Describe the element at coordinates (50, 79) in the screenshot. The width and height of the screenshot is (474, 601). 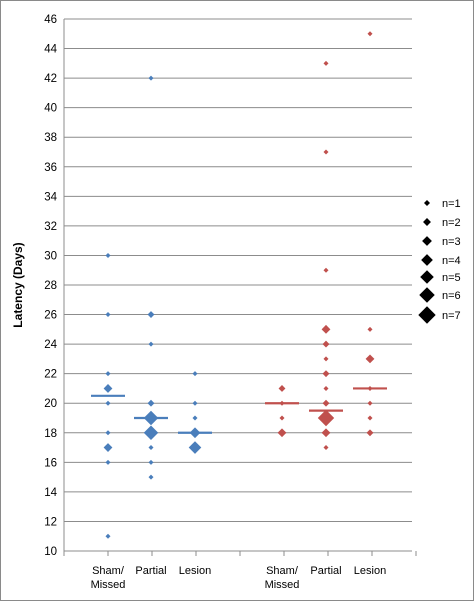
I see `y-tick-label: 42` at that location.